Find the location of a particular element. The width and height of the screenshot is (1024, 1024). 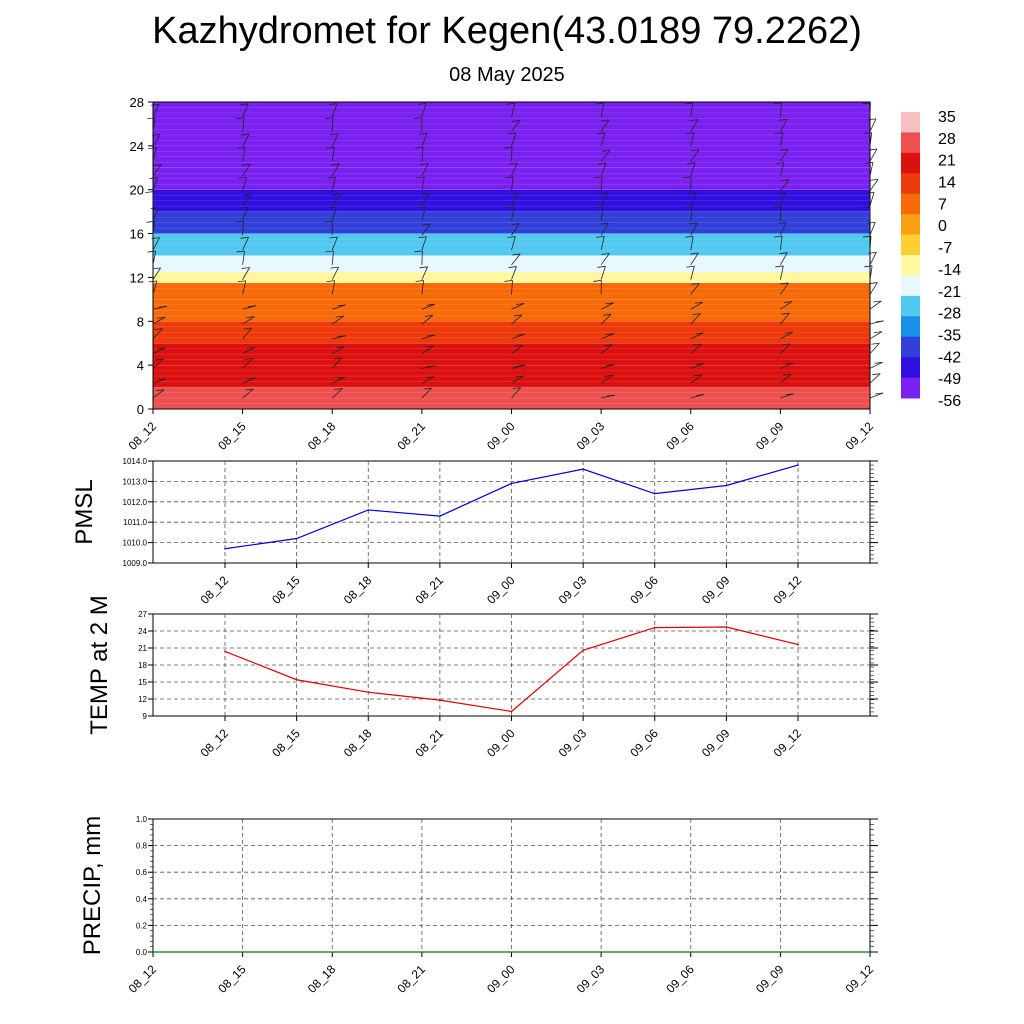

pmsl-x-tick-label: 09_00 is located at coordinates (501, 590).